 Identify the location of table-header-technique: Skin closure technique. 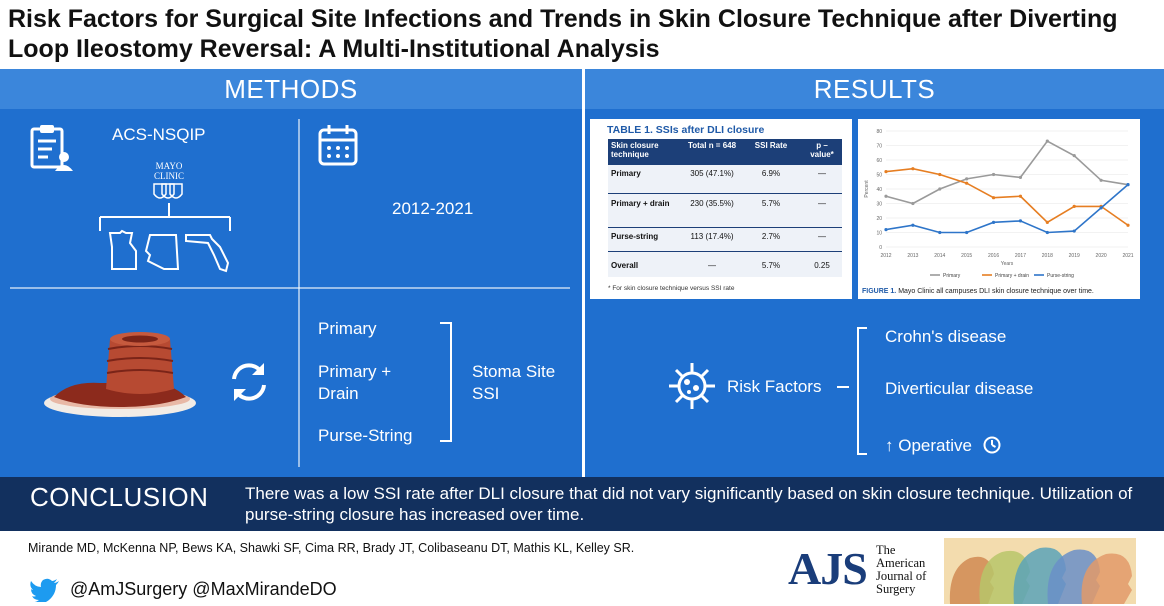
(635, 150).